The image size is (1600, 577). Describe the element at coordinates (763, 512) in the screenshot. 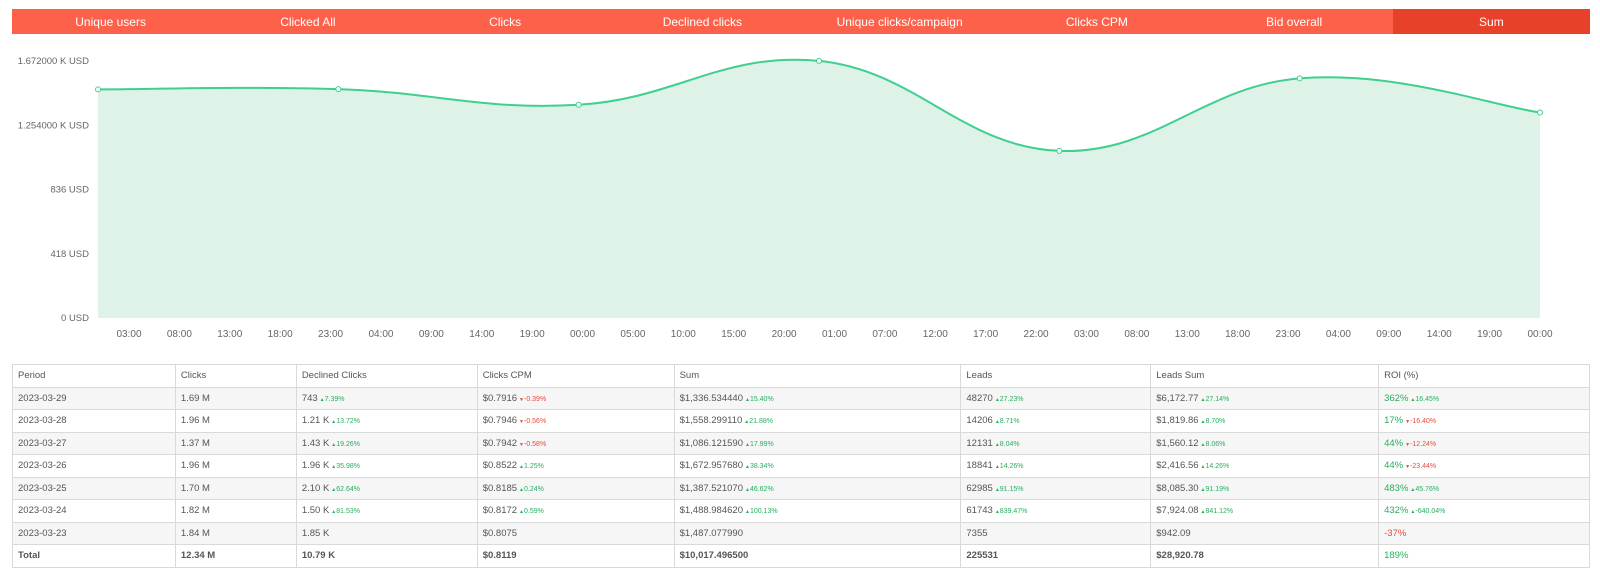

I see `delta-value: 100.13%` at that location.